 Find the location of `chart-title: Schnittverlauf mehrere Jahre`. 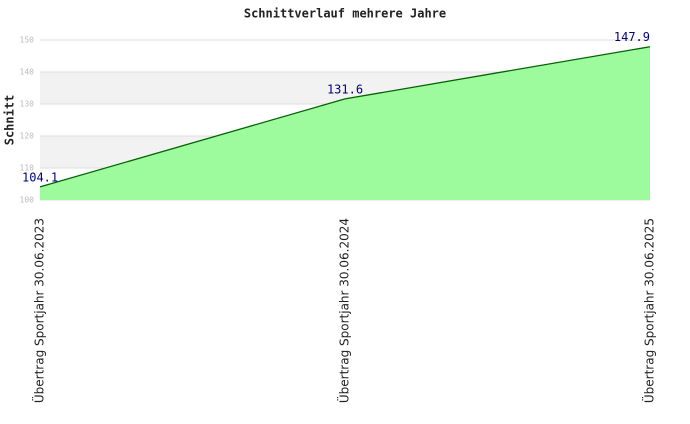

chart-title: Schnittverlauf mehrere Jahre is located at coordinates (345, 14).